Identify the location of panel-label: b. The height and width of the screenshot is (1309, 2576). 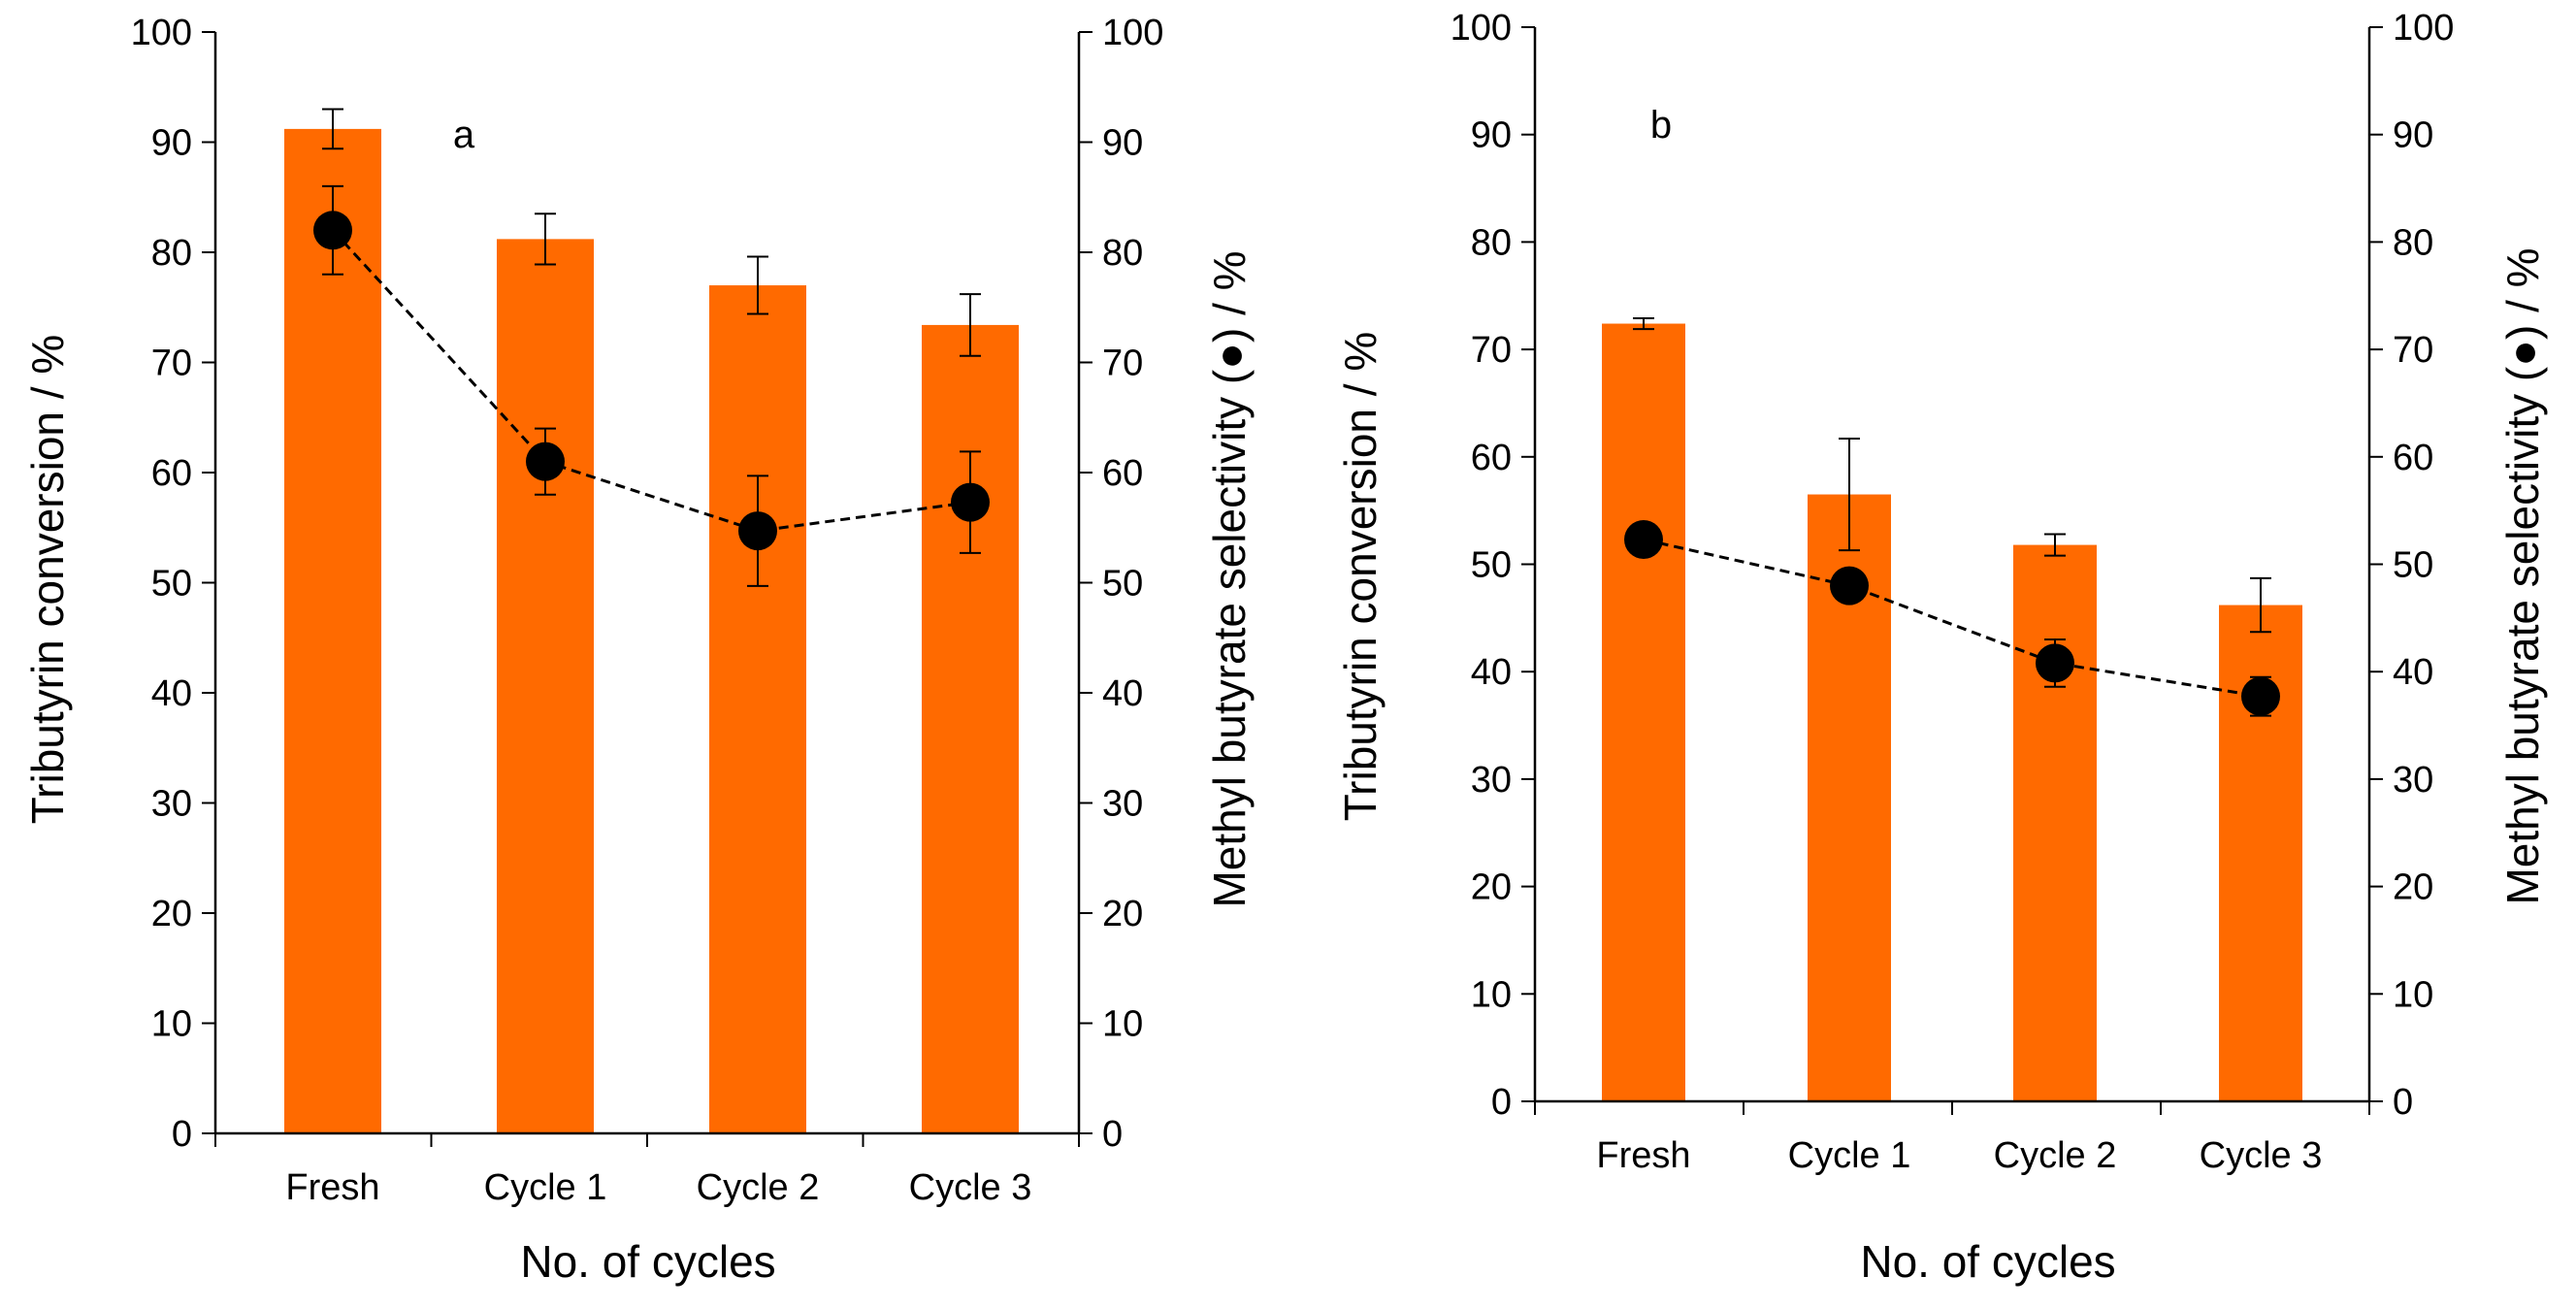
(1661, 125).